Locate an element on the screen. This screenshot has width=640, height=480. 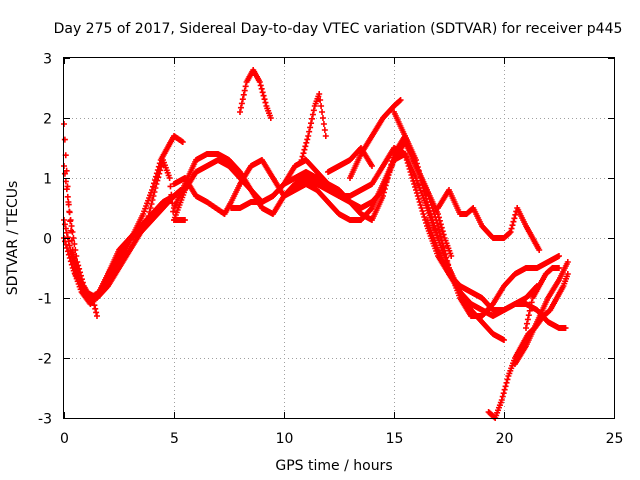
x-tick-label: 5 is located at coordinates (174, 439).